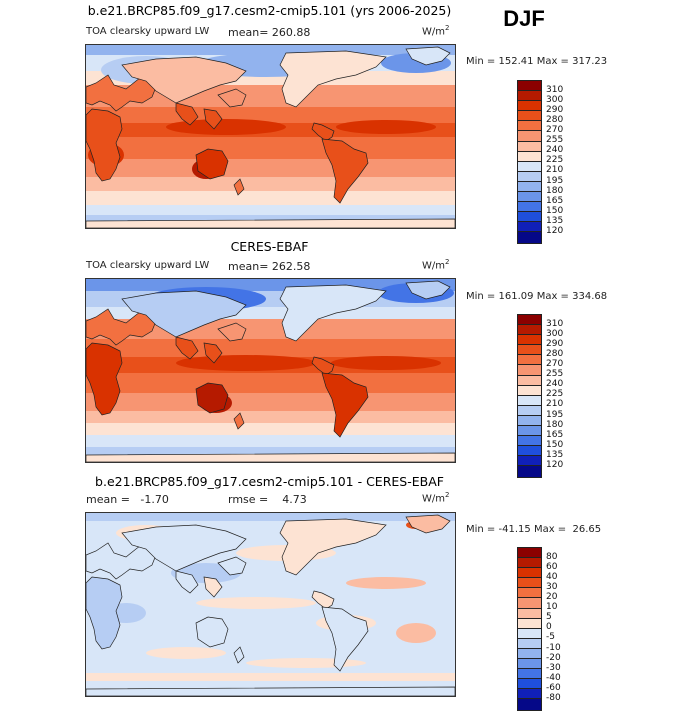 The width and height of the screenshot is (700, 711). I want to click on panel-1-minmax: Min = 152.41 Max = 317.23, so click(536, 61).